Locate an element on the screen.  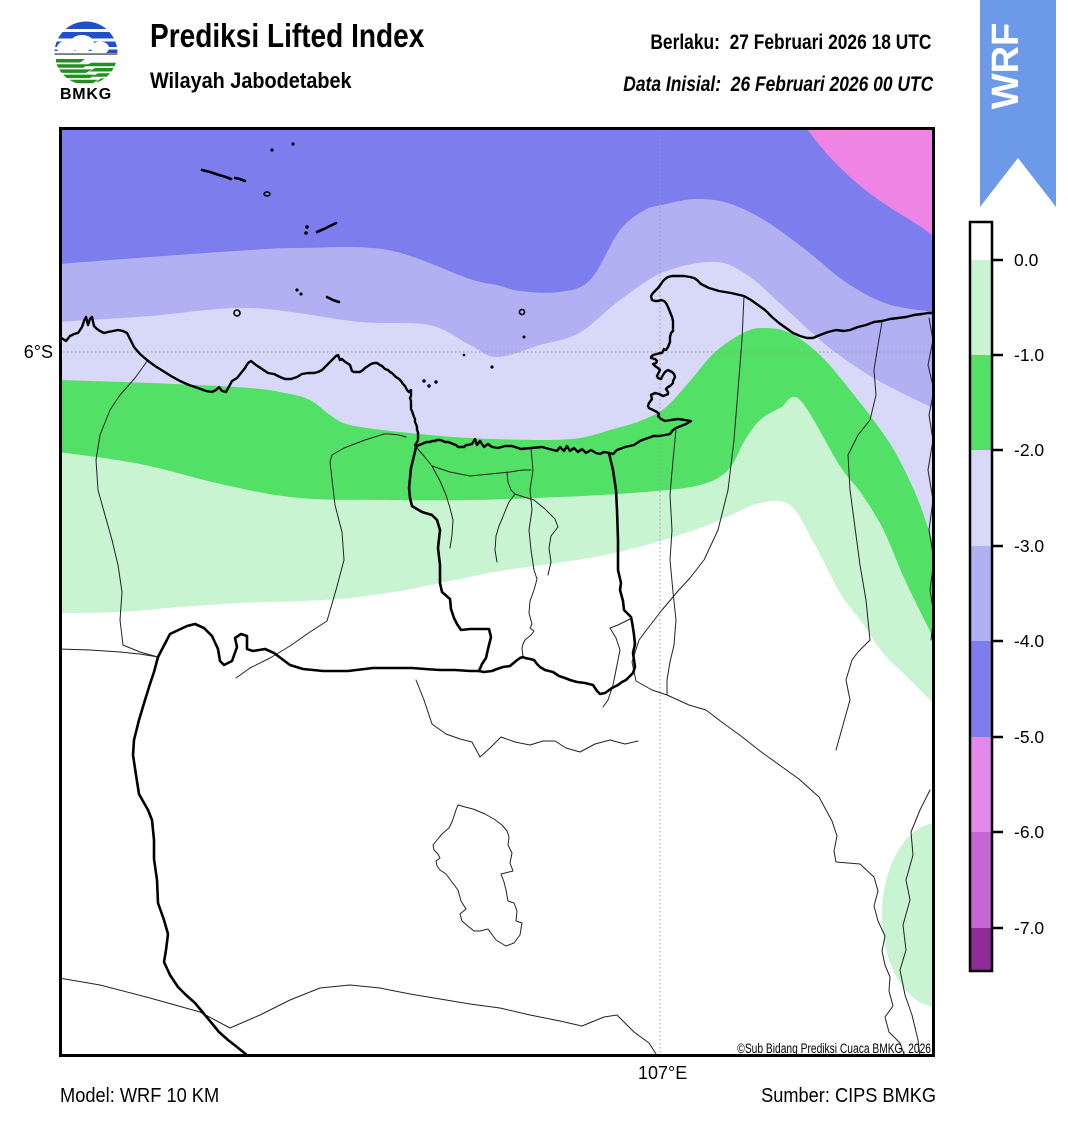
svg-text: WRF is located at coordinates (1006, 66).